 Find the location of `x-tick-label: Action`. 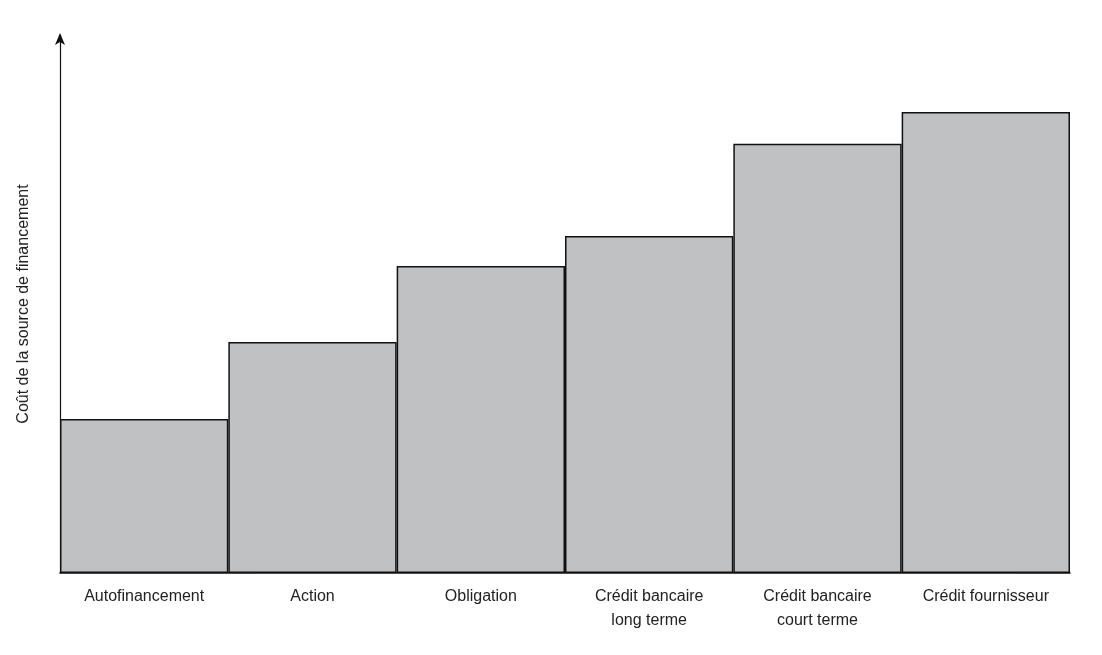

x-tick-label: Action is located at coordinates (312, 595).